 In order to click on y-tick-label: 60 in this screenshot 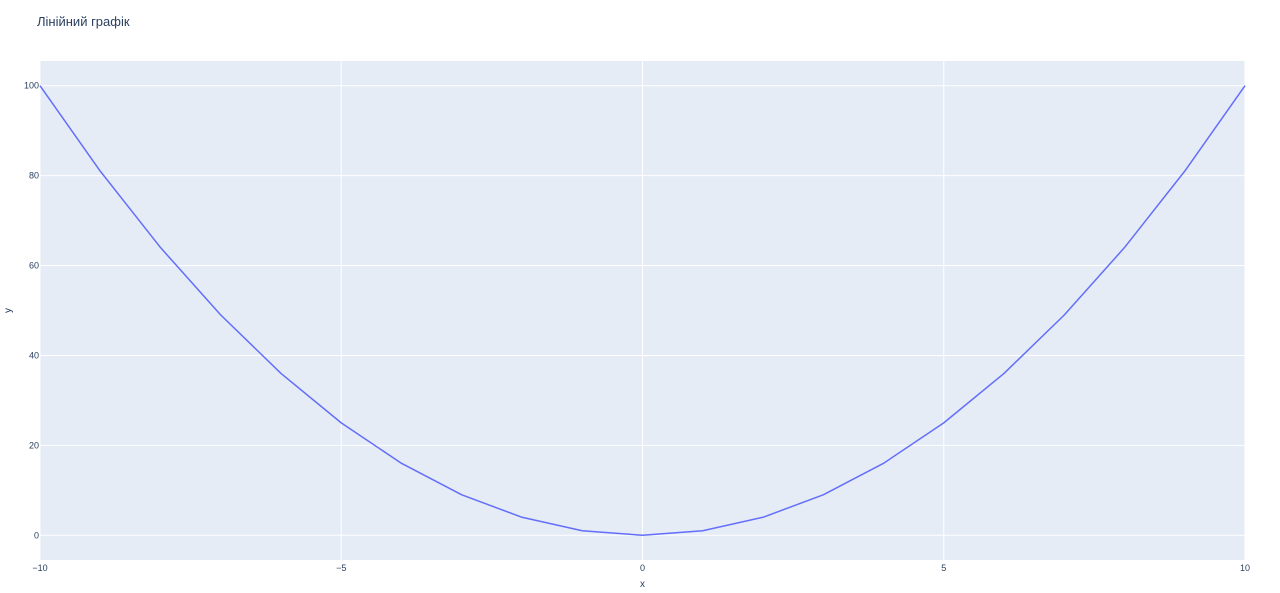, I will do `click(34, 266)`.